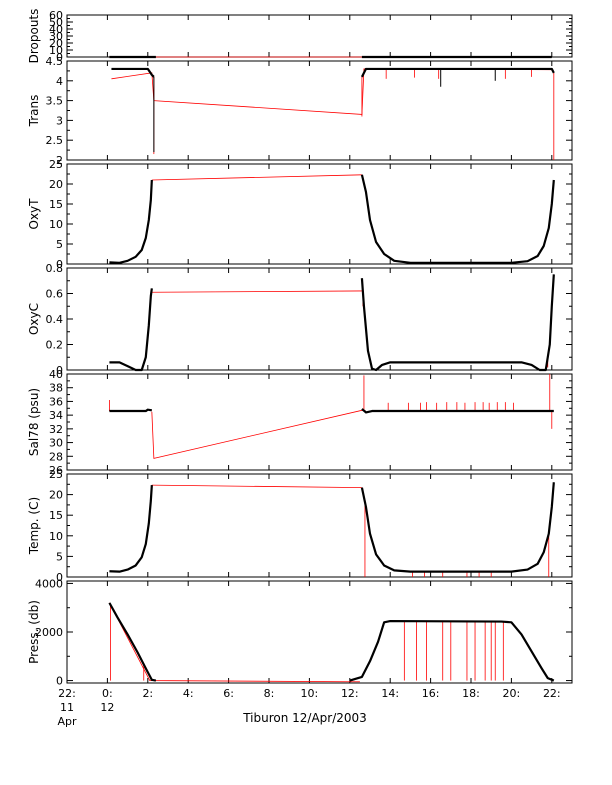  What do you see at coordinates (188, 693) in the screenshot?
I see `xtick-label: 4:` at bounding box center [188, 693].